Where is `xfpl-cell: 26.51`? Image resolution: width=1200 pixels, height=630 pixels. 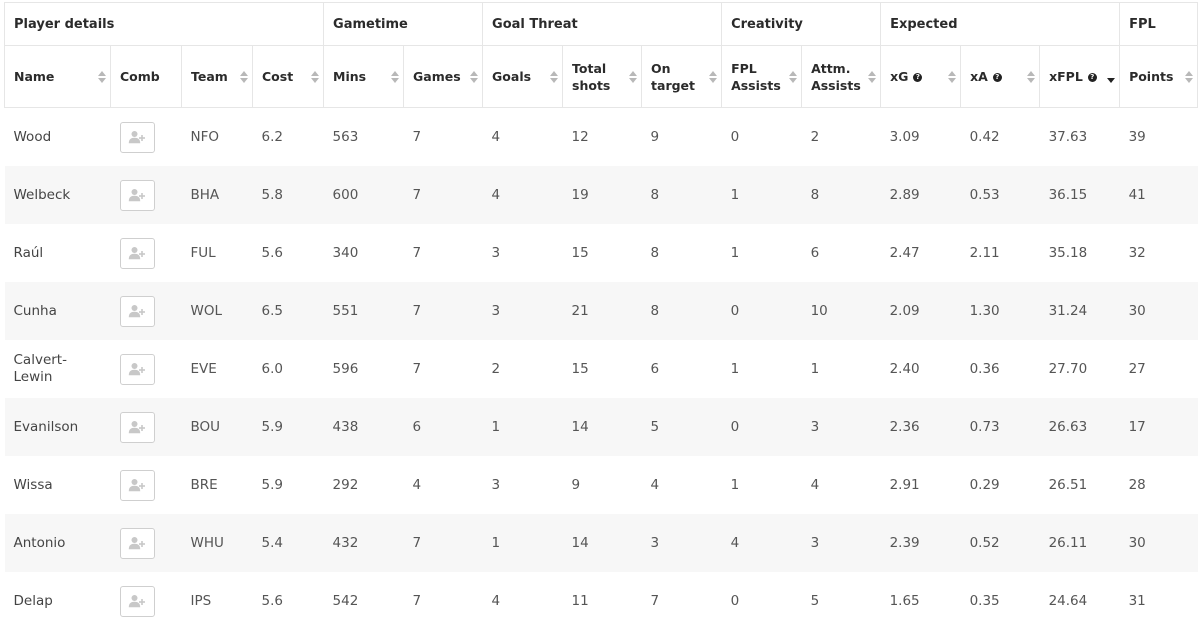 xfpl-cell: 26.51 is located at coordinates (1080, 485).